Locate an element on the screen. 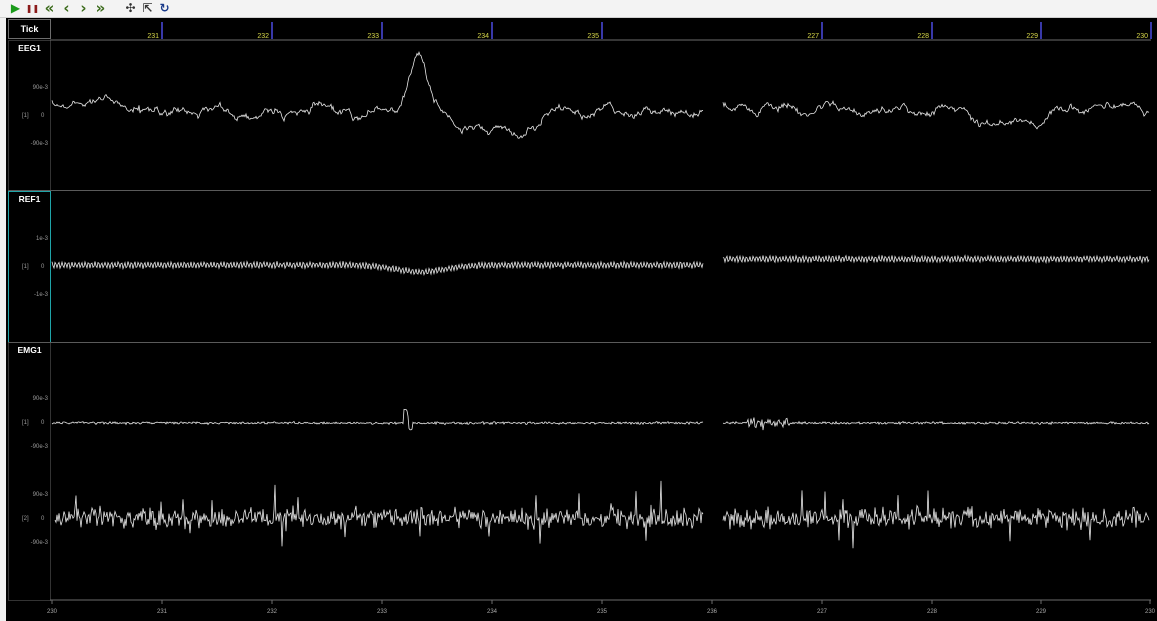 The image size is (1157, 621). axis-upper-label-2: 90e-3 is located at coordinates (40, 495).